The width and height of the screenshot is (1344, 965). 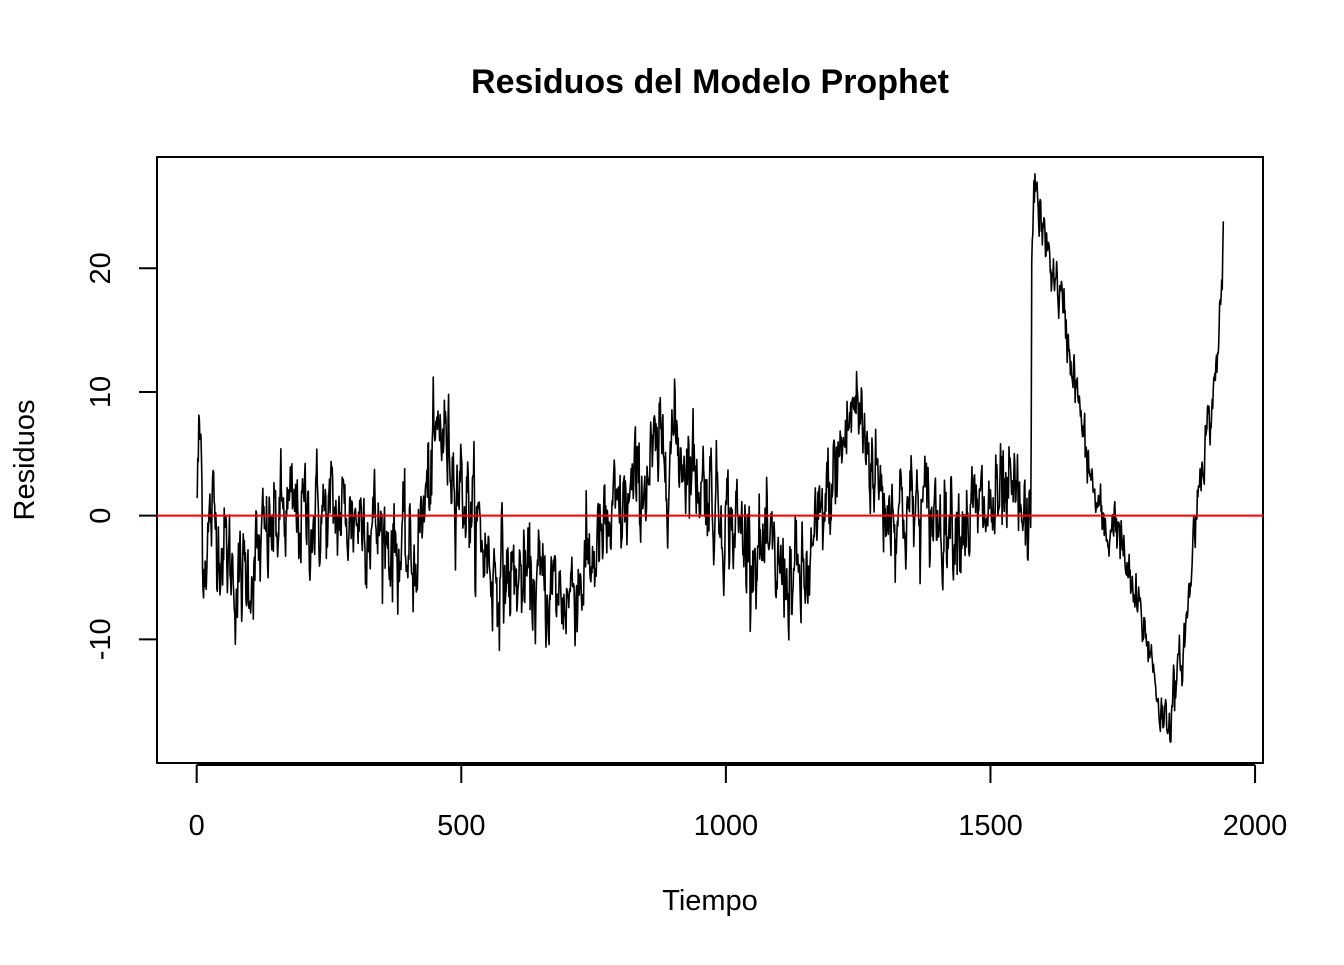 What do you see at coordinates (710, 82) in the screenshot?
I see `chart-title: Residuos del Modelo Prophet` at bounding box center [710, 82].